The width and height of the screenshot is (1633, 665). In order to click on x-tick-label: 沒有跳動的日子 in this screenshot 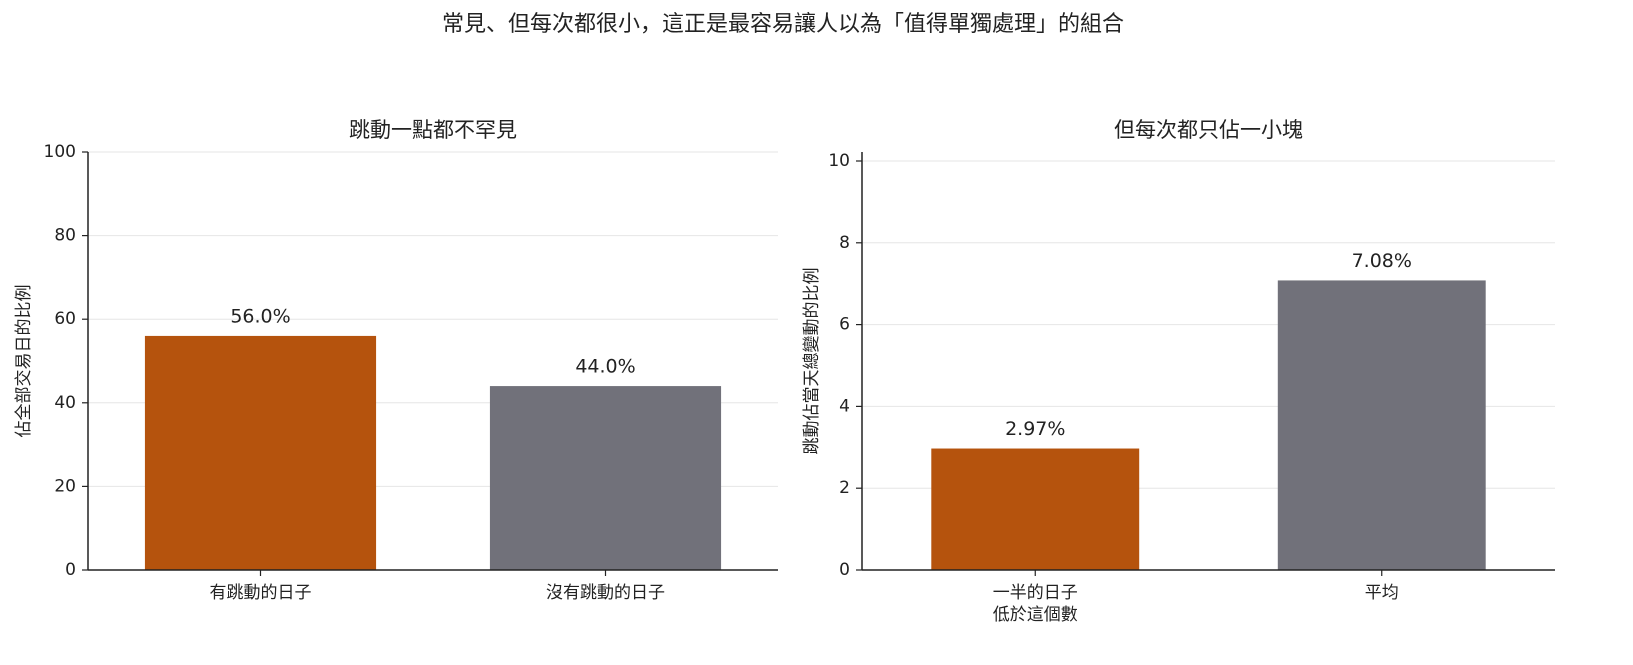, I will do `click(605, 593)`.